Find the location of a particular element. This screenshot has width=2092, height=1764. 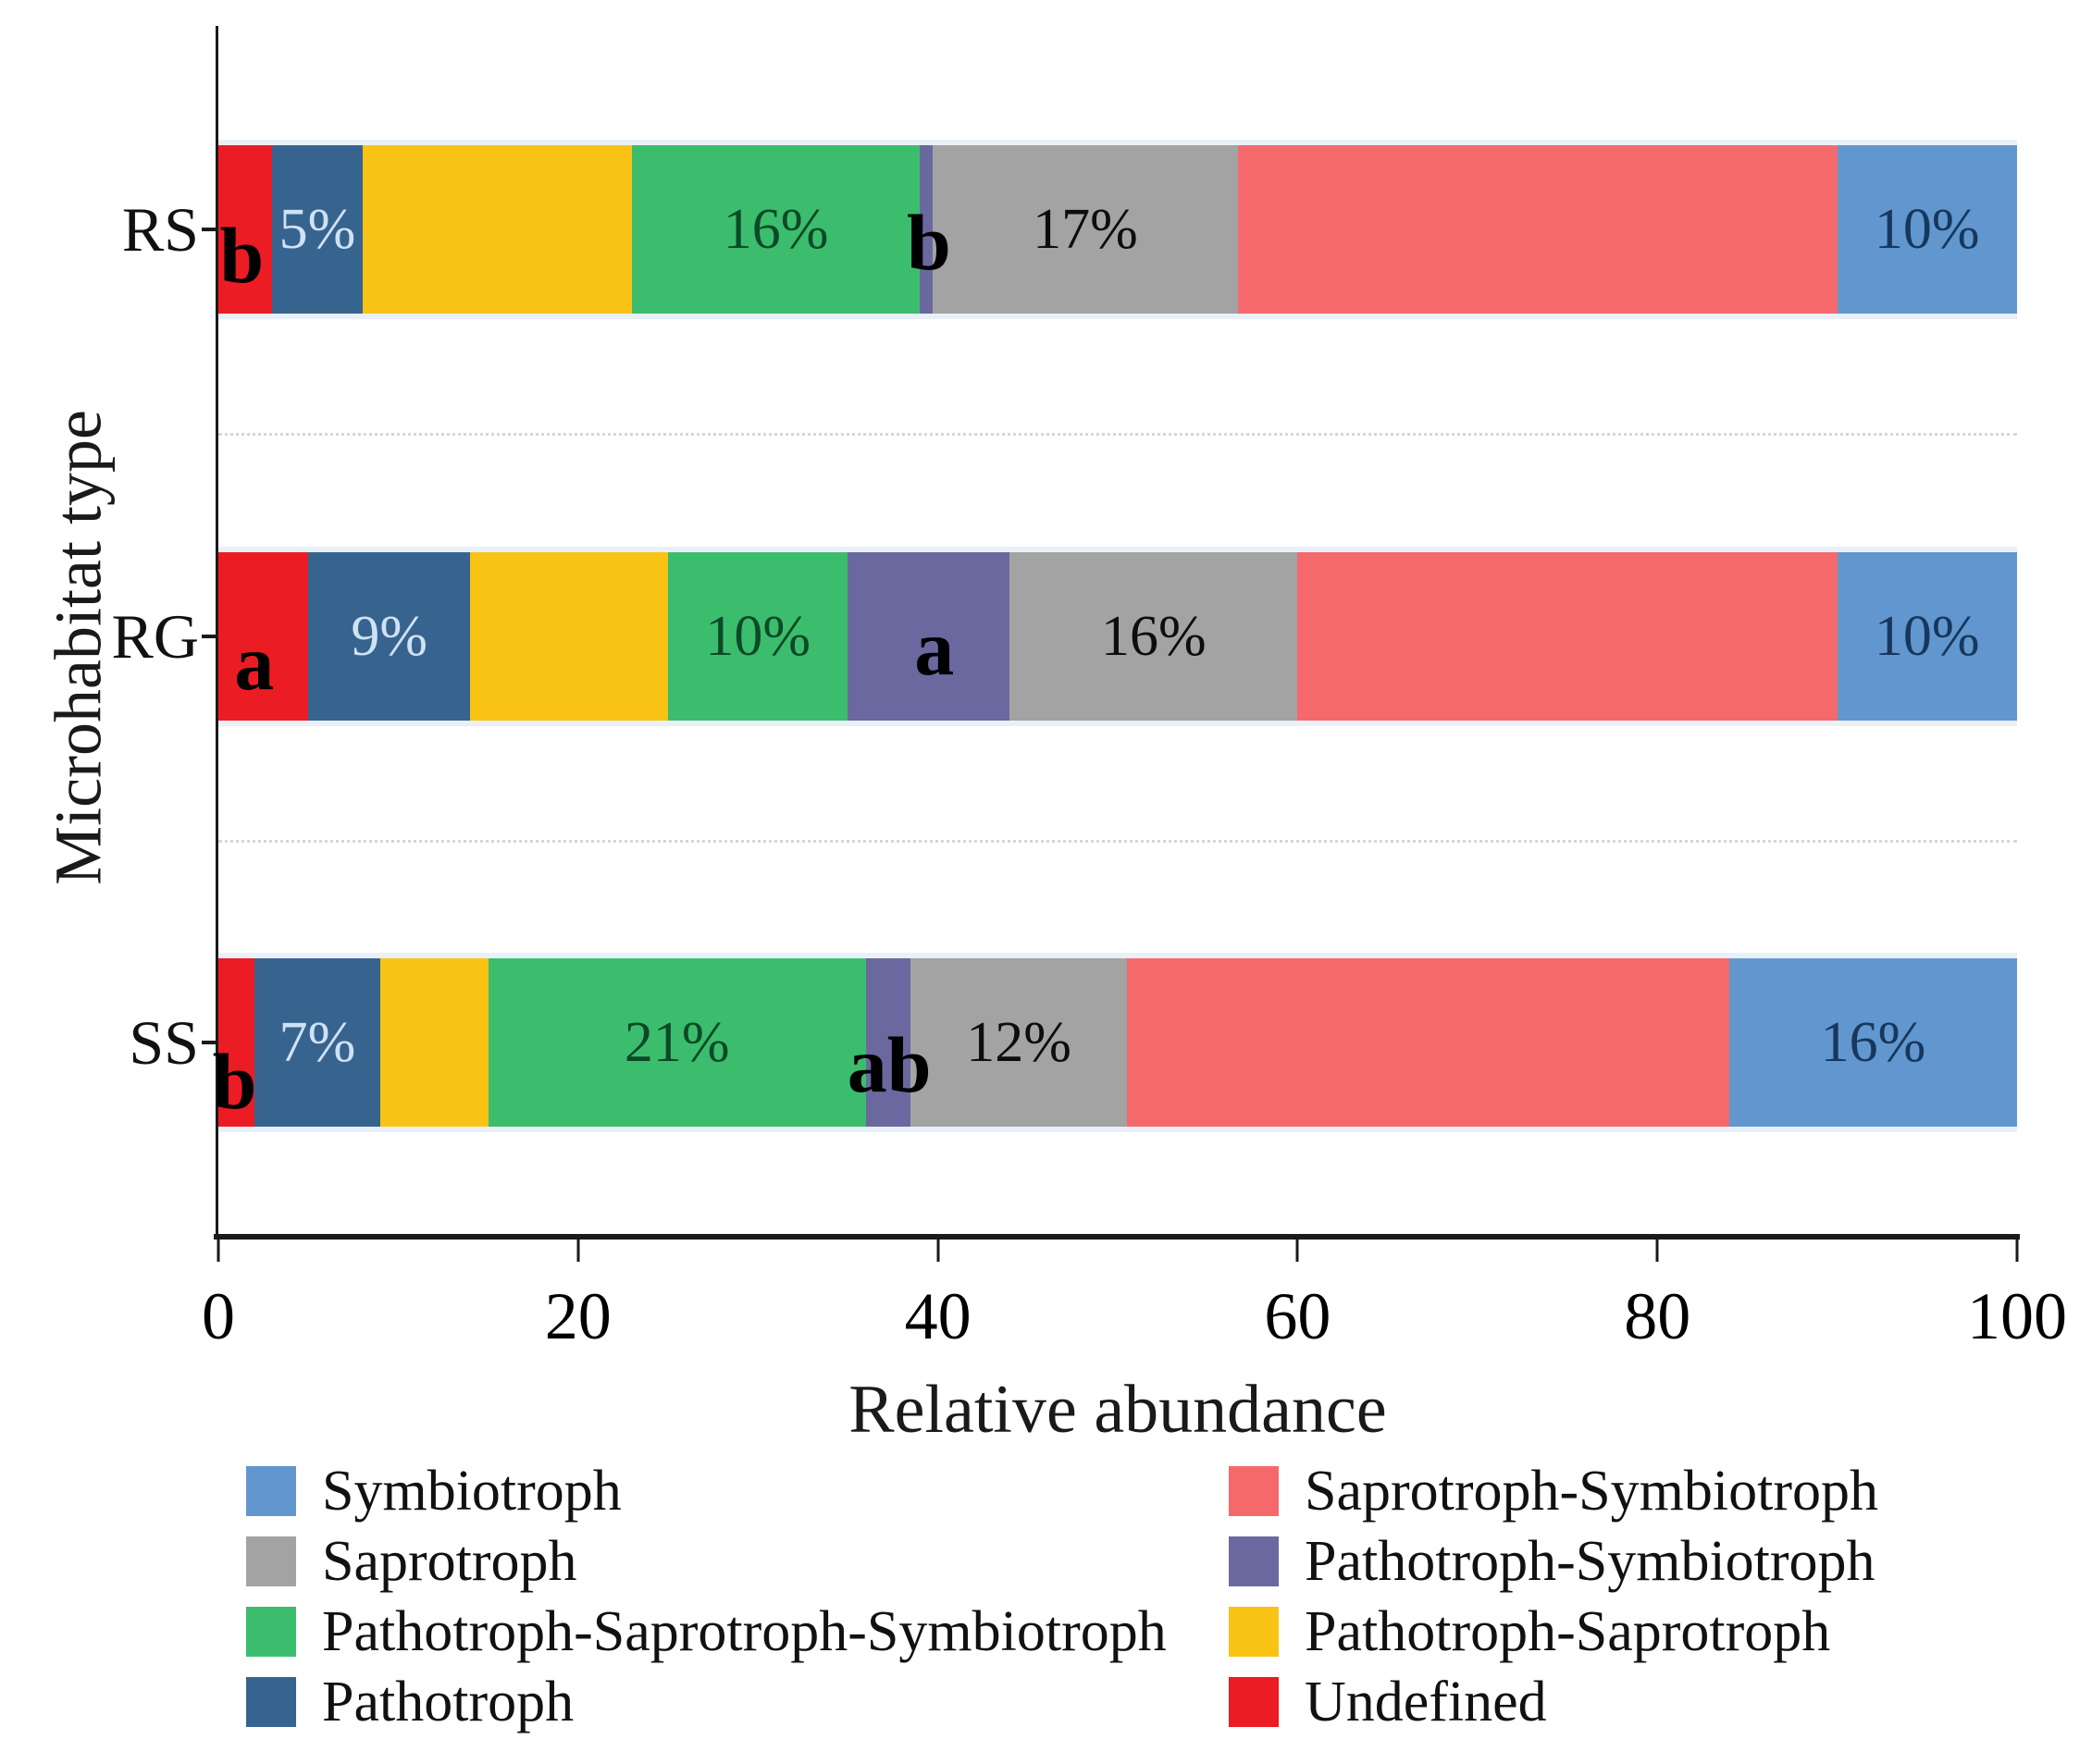

legend-swatch-symbiotroph is located at coordinates (271, 1491).